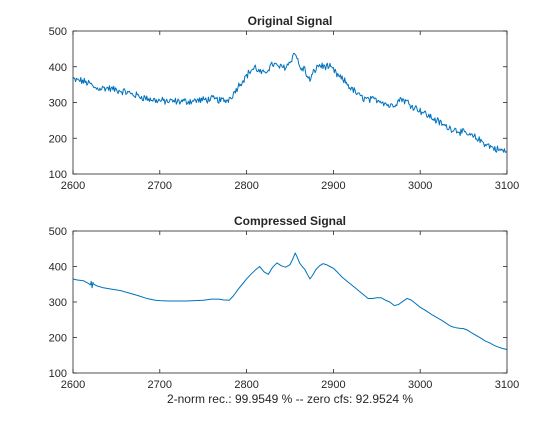 The height and width of the screenshot is (425, 560). What do you see at coordinates (290, 221) in the screenshot?
I see `chart-title: Compressed Signal` at bounding box center [290, 221].